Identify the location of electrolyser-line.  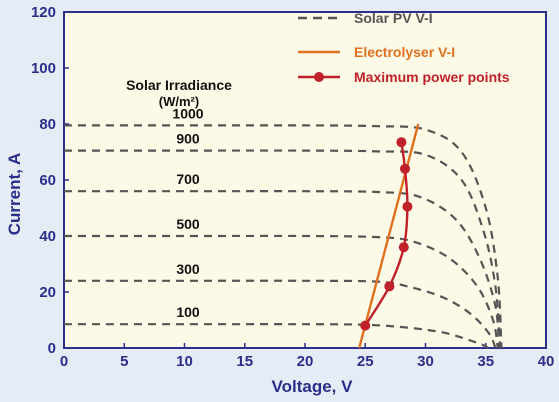
(389, 236).